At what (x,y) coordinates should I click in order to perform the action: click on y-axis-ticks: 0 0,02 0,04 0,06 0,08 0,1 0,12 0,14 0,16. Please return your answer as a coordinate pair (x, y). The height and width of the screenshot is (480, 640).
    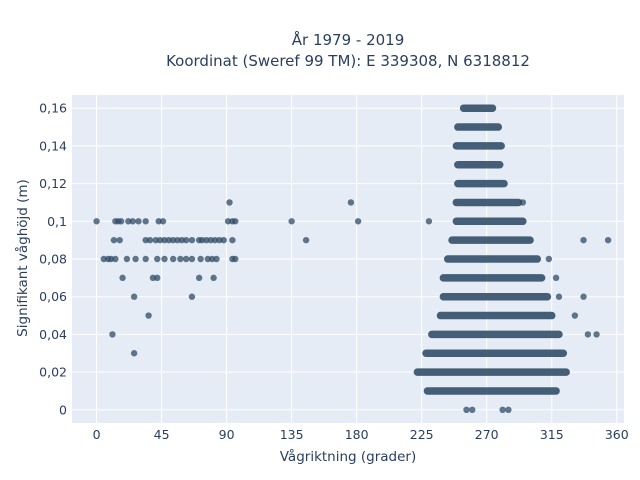
    Looking at the image, I should click on (53, 259).